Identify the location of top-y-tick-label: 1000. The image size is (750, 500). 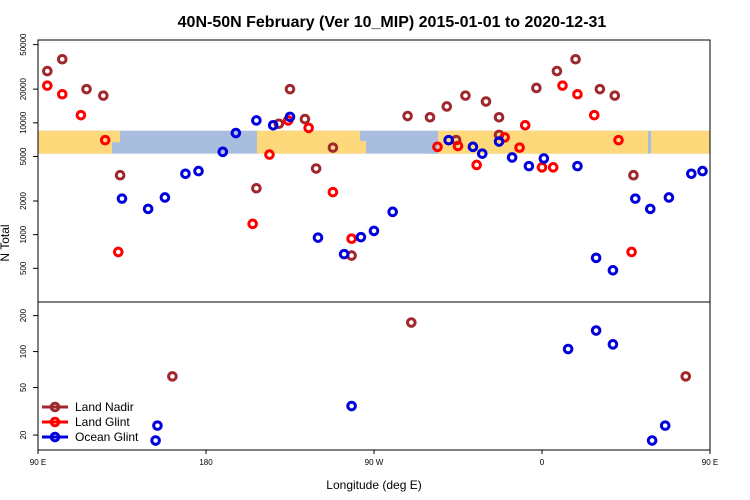
(23, 234).